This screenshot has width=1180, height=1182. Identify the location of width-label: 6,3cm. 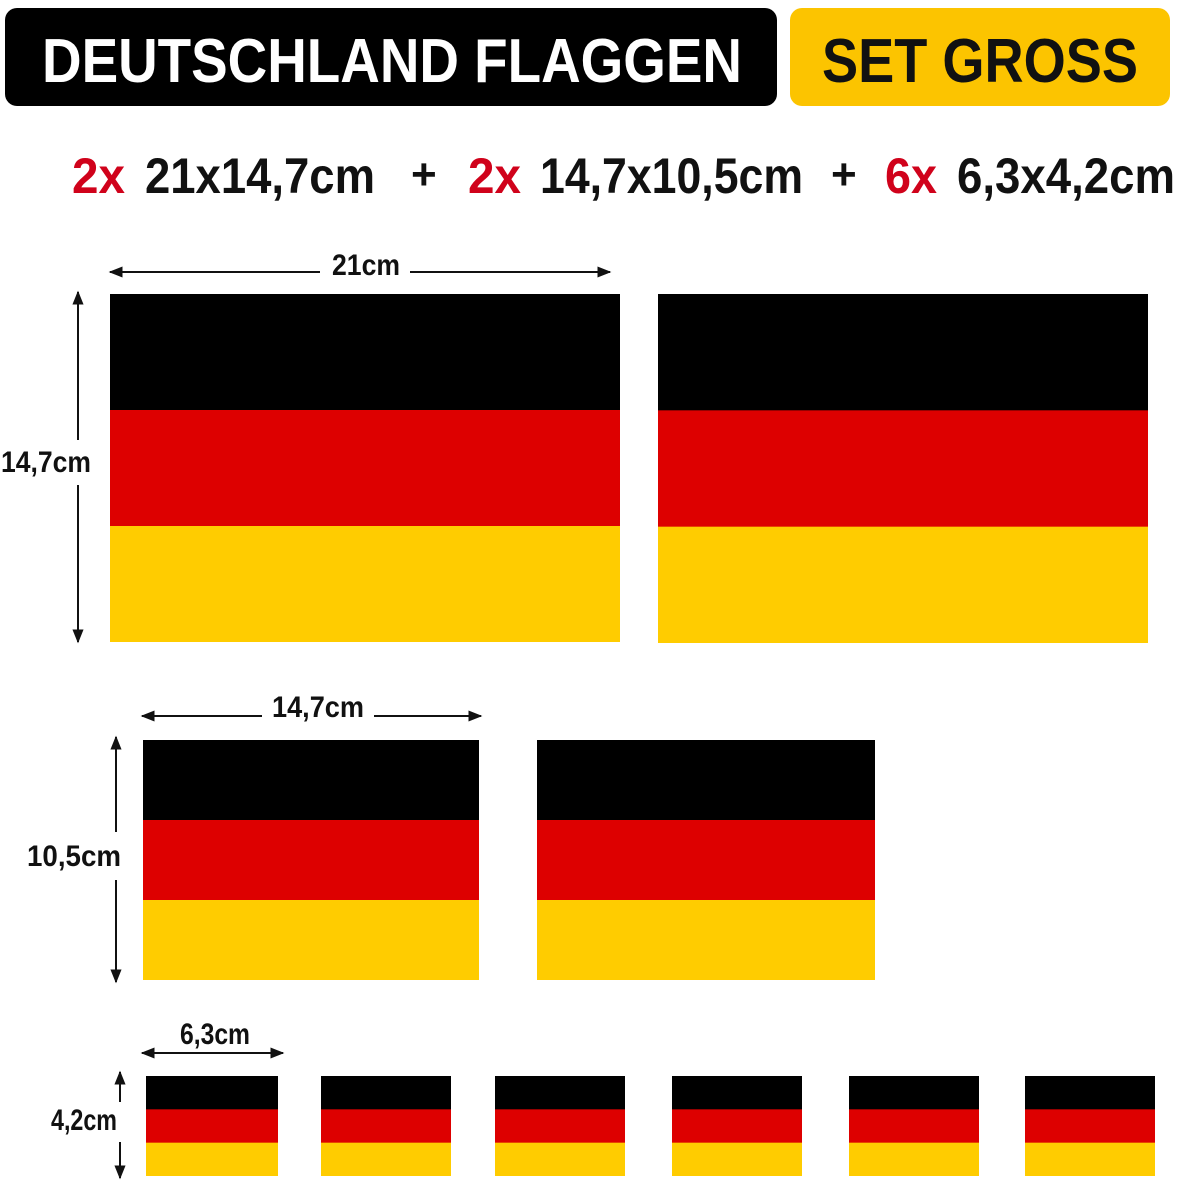
(215, 1034).